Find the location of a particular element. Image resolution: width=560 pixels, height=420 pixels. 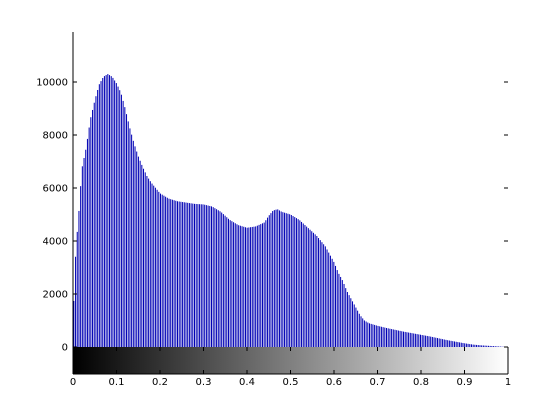

y-tick-label: 10000 is located at coordinates (52, 83).